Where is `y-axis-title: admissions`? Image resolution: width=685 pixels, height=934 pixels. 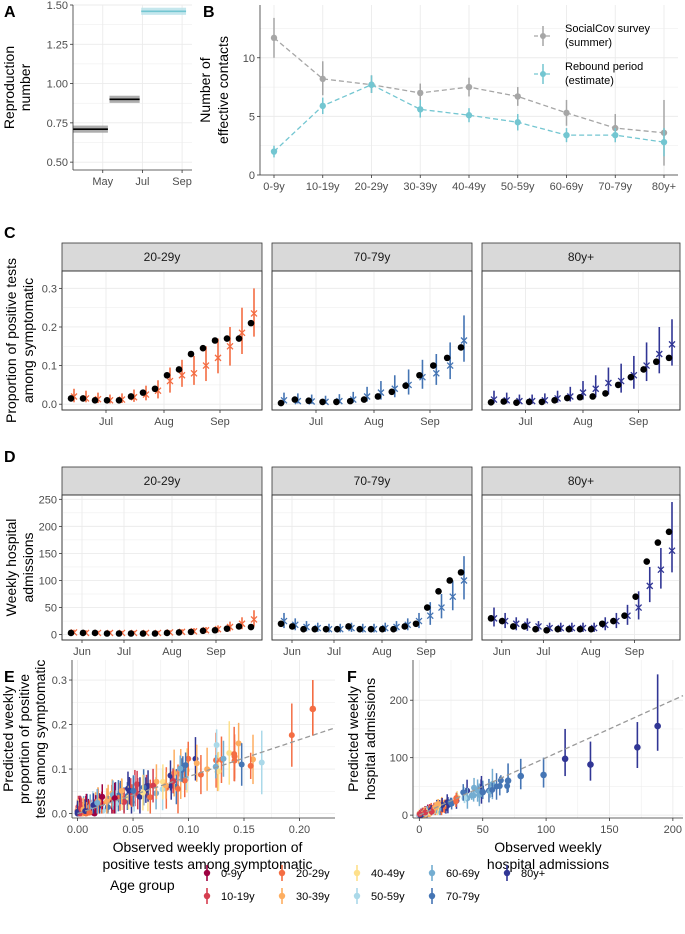 y-axis-title: admissions is located at coordinates (28, 567).